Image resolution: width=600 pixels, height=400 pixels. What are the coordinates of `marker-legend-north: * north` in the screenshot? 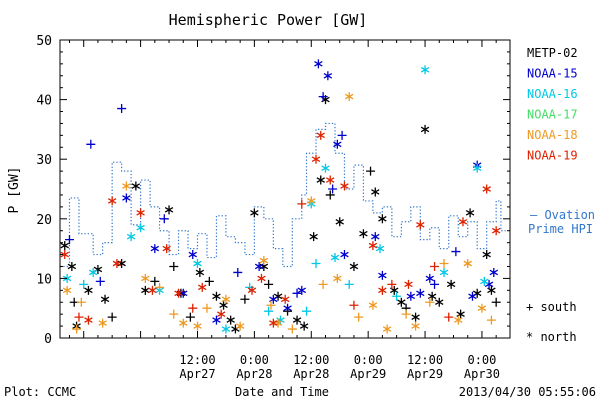 It's located at (551, 337).